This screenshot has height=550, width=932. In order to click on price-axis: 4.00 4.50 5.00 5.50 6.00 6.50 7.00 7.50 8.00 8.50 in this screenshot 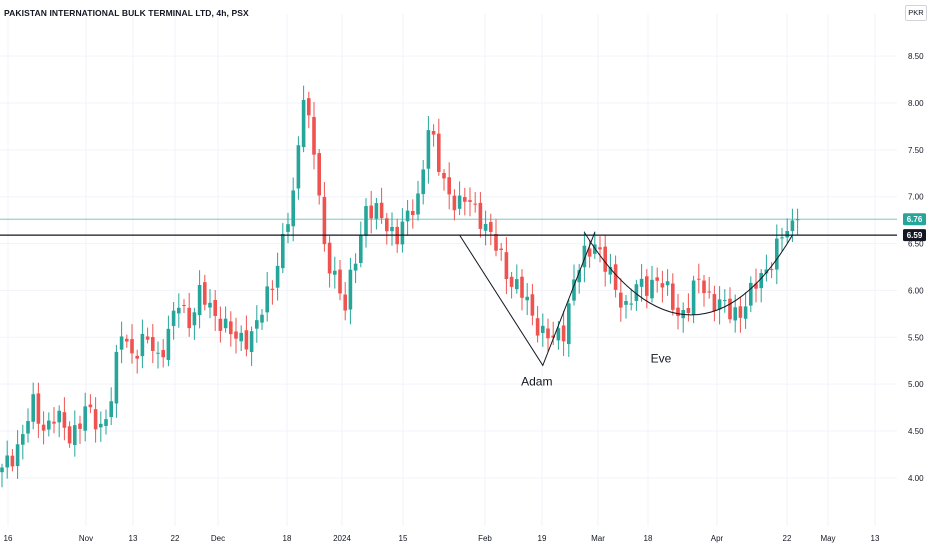, I will do `click(916, 267)`.